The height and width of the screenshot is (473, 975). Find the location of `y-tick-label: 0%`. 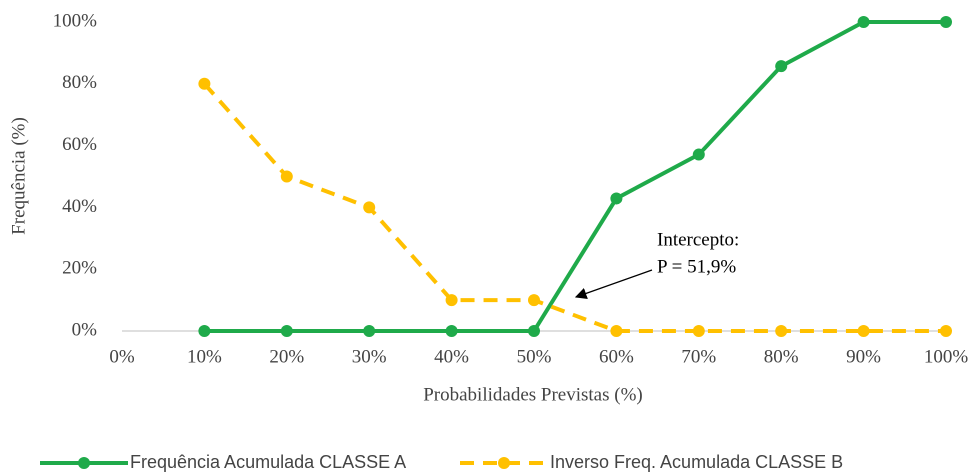

y-tick-label: 0% is located at coordinates (85, 329).